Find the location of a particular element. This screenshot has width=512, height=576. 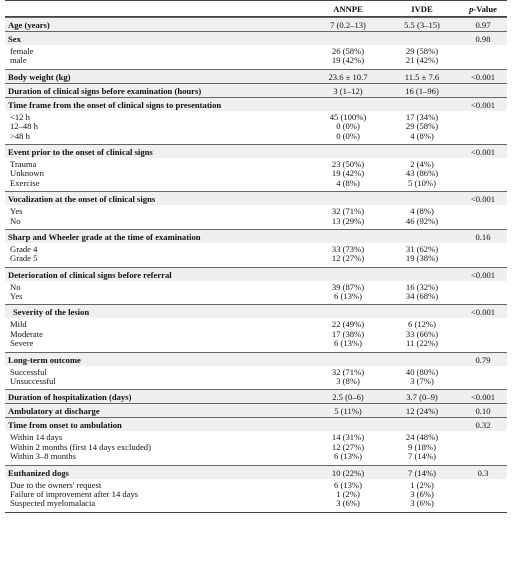

table-cell: 0.16 is located at coordinates (483, 236).